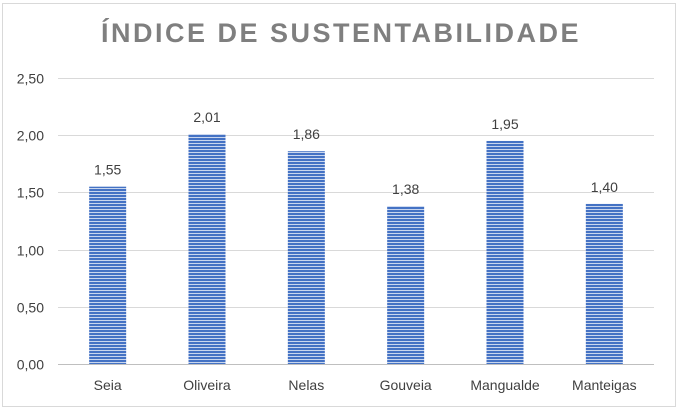  Describe the element at coordinates (604, 187) in the screenshot. I see `data-label: 1,40` at that location.